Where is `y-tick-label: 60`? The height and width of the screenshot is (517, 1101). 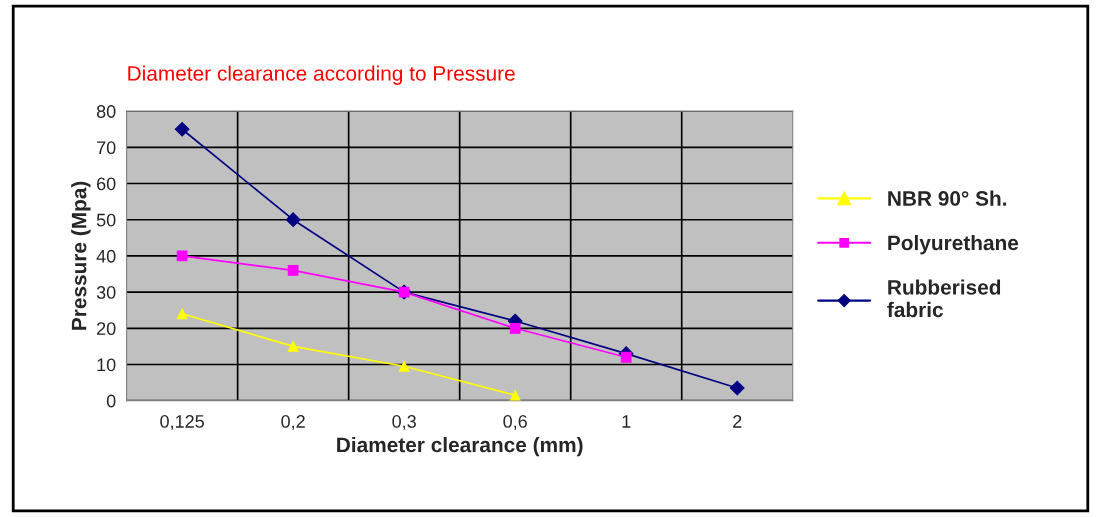 y-tick-label: 60 is located at coordinates (106, 184).